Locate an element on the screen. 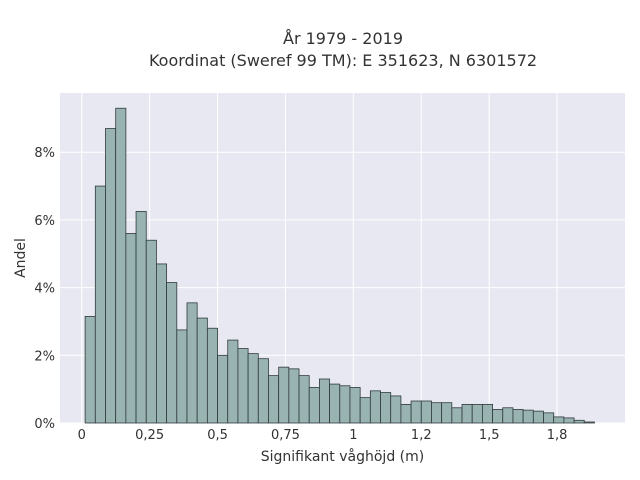  x-tick-label: 0,5 is located at coordinates (217, 435).